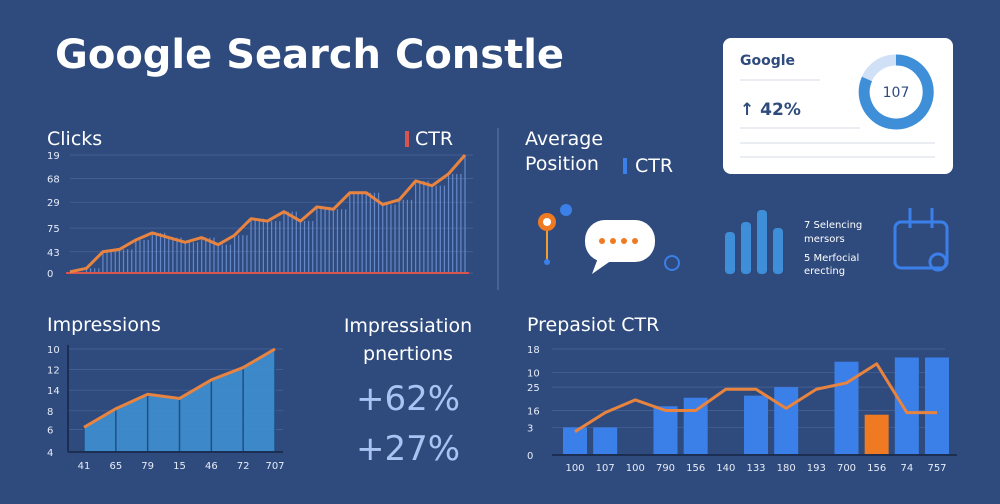 The height and width of the screenshot is (504, 1000). What do you see at coordinates (906, 468) in the screenshot?
I see `x-tick-label: 74` at bounding box center [906, 468].